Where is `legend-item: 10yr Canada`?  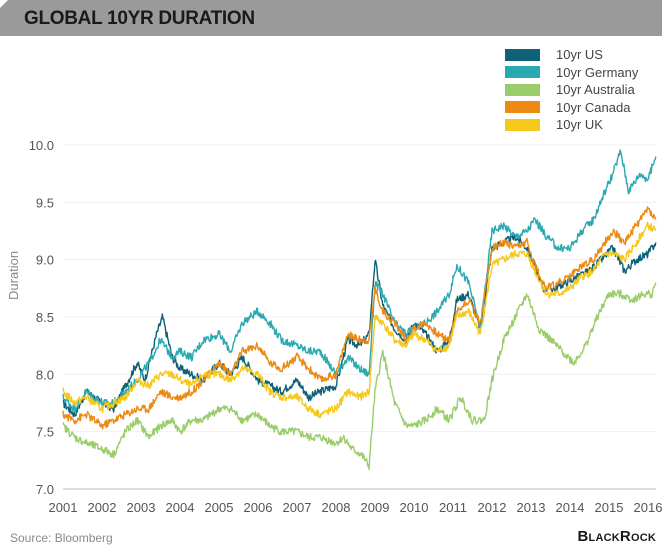
legend-item: 10yr Canada is located at coordinates (571, 108).